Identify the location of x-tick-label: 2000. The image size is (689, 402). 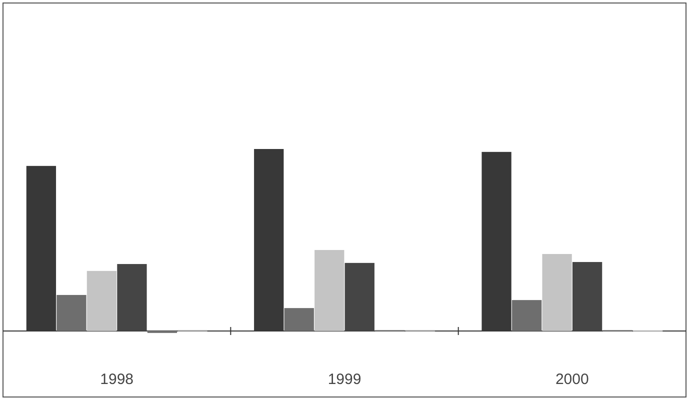
(572, 379).